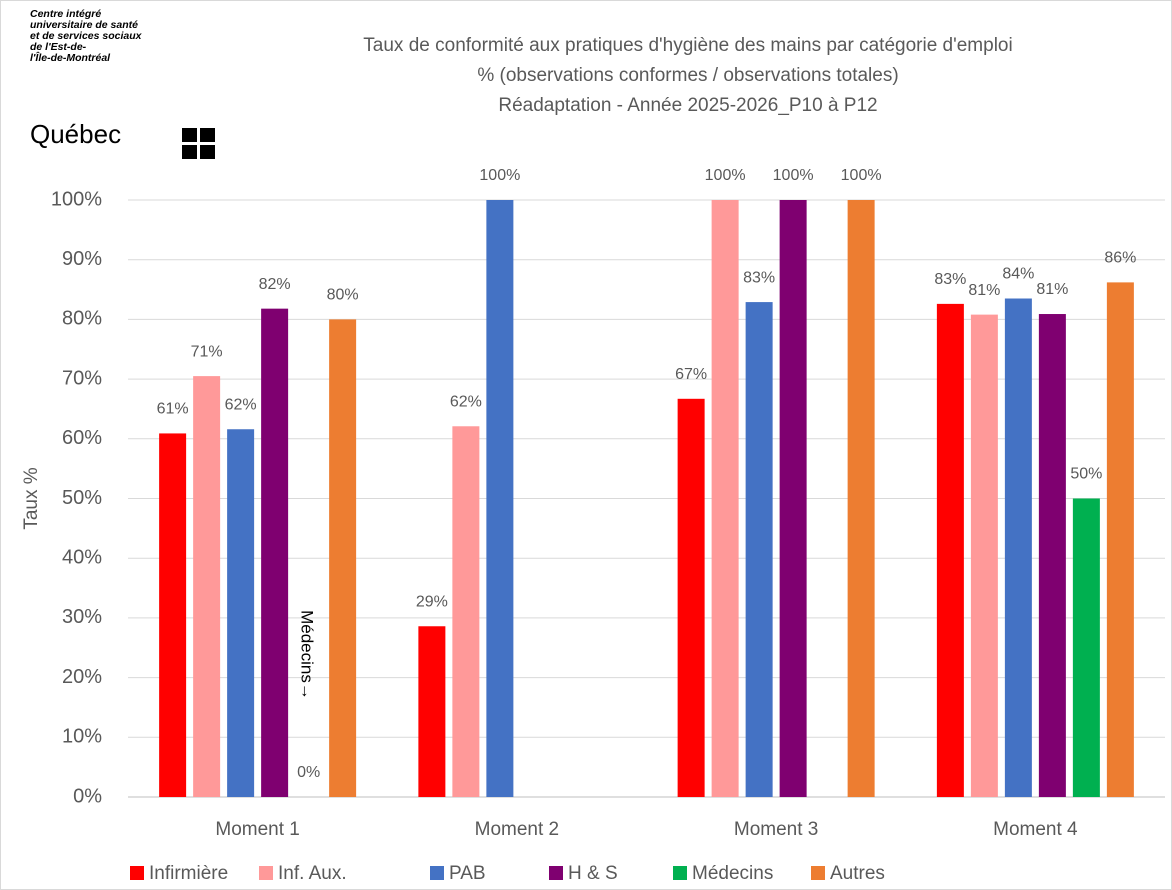 The image size is (1172, 890). Describe the element at coordinates (1018, 274) in the screenshot. I see `data-label: 84%` at that location.